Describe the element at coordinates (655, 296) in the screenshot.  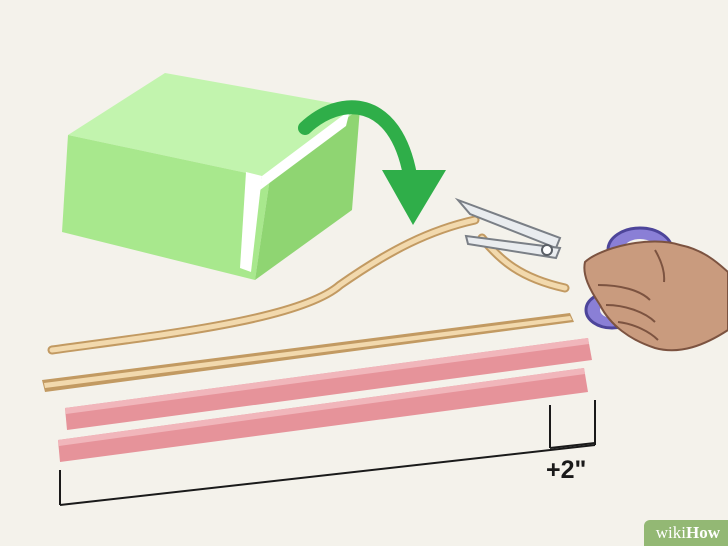
I see `hand-icon` at that location.